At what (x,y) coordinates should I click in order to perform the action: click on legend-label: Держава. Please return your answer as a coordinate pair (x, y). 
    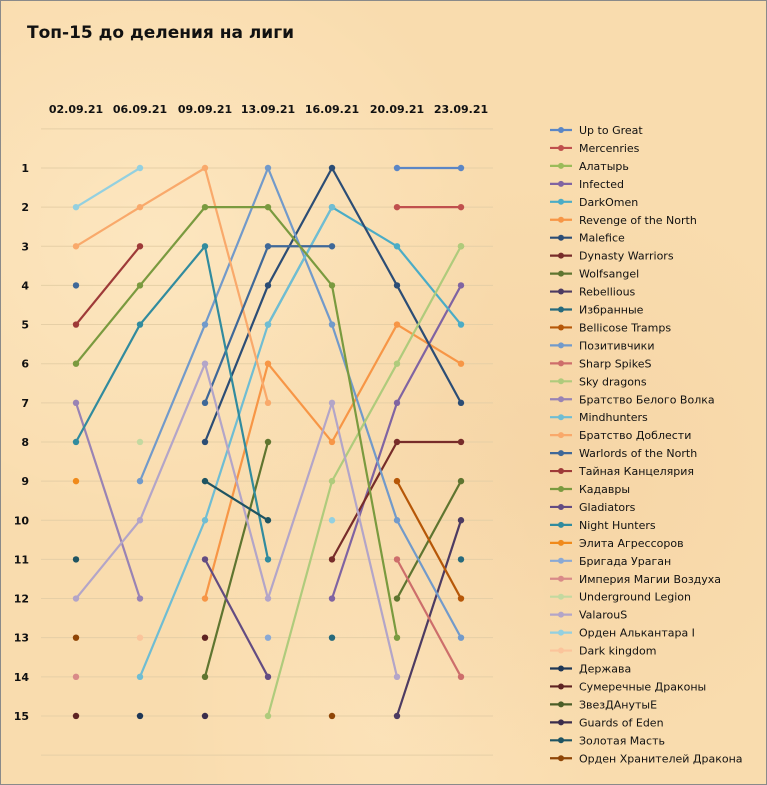
    Looking at the image, I should click on (605, 669).